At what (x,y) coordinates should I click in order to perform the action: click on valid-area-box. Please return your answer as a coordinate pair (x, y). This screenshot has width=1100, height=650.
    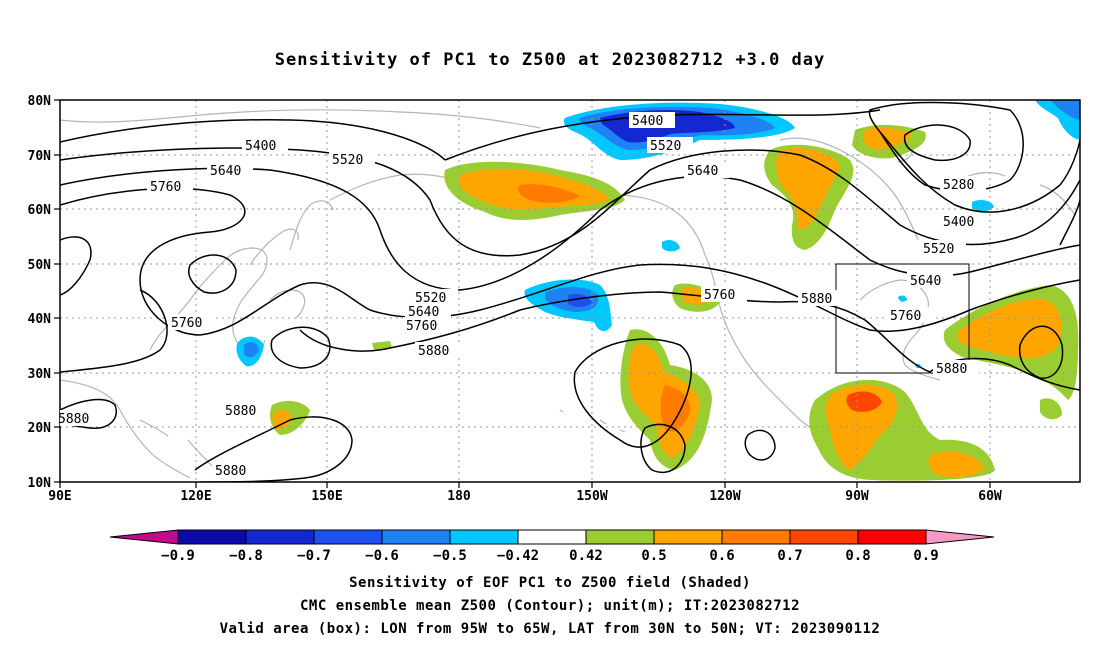
    Looking at the image, I should click on (902, 318).